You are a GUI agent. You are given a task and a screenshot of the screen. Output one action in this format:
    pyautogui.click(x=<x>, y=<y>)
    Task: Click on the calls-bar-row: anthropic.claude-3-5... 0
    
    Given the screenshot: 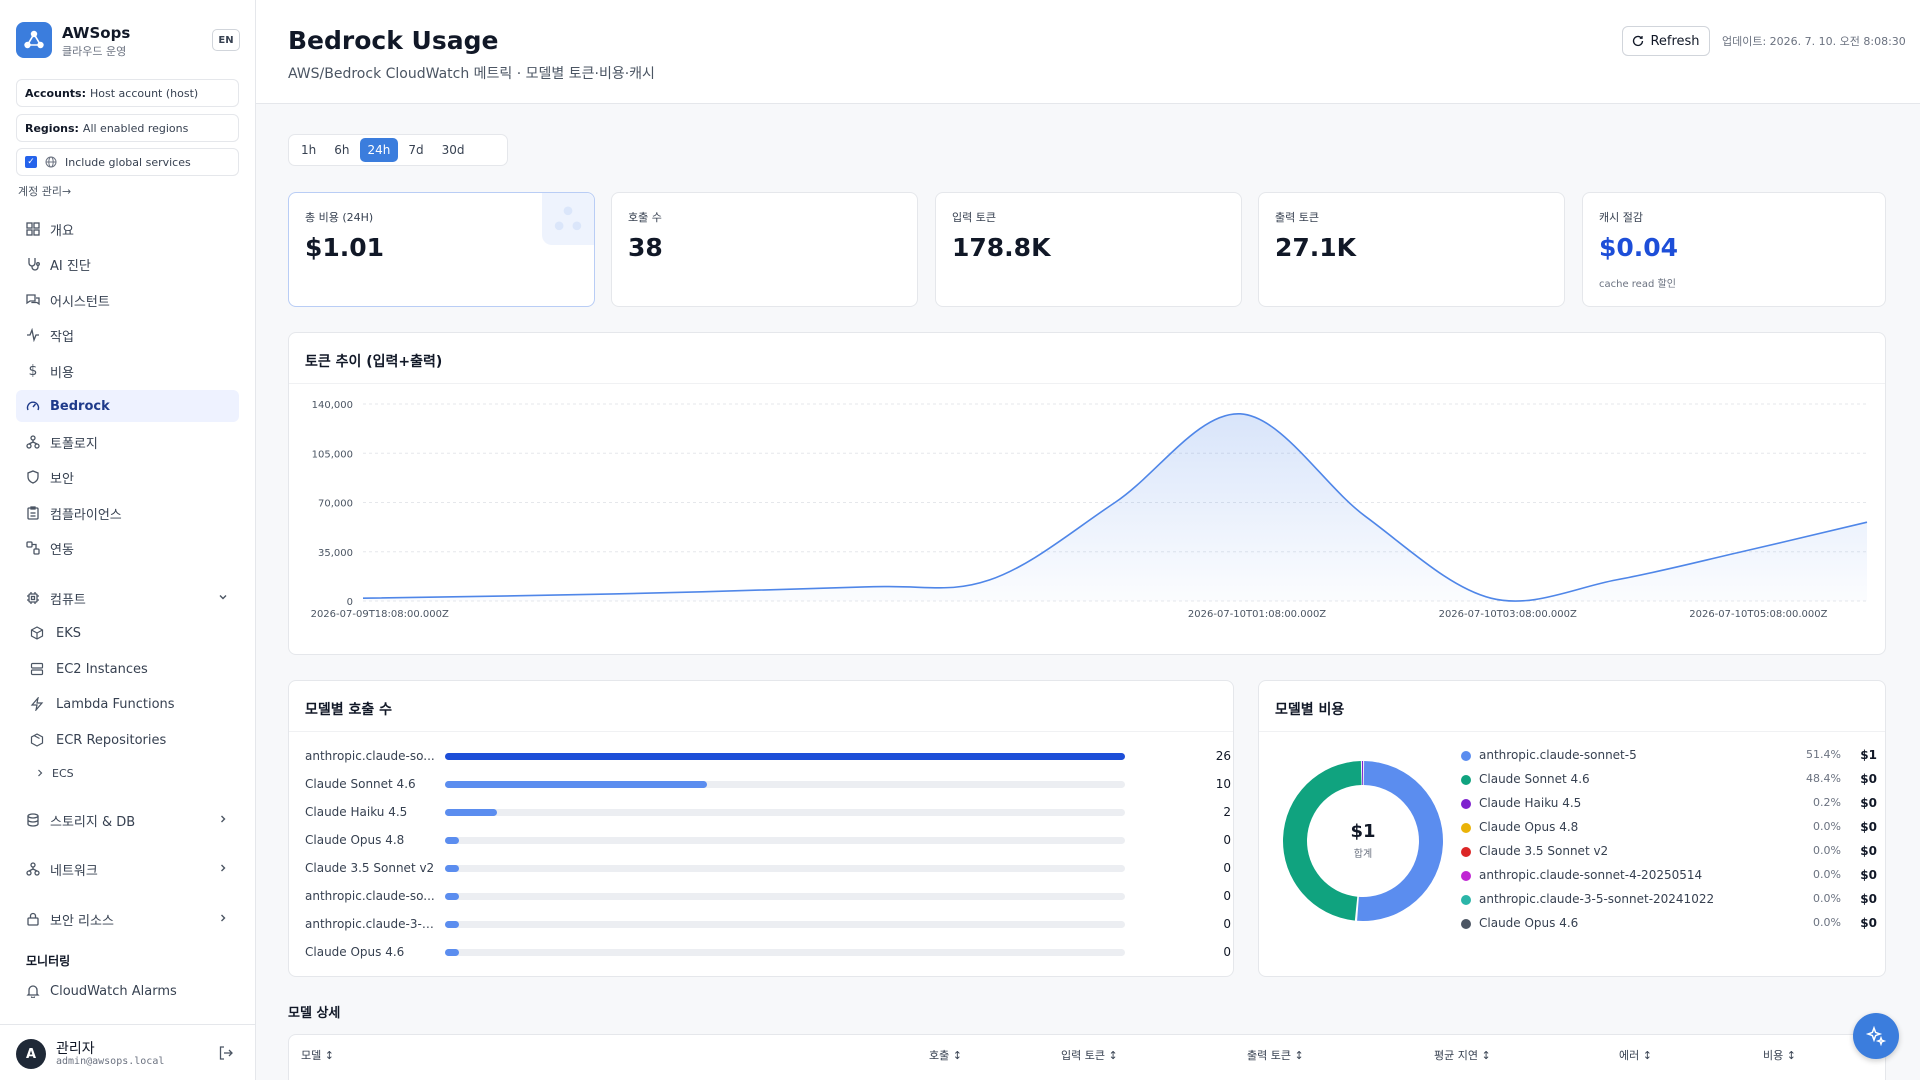 What is the action you would take?
    pyautogui.click(x=768, y=924)
    